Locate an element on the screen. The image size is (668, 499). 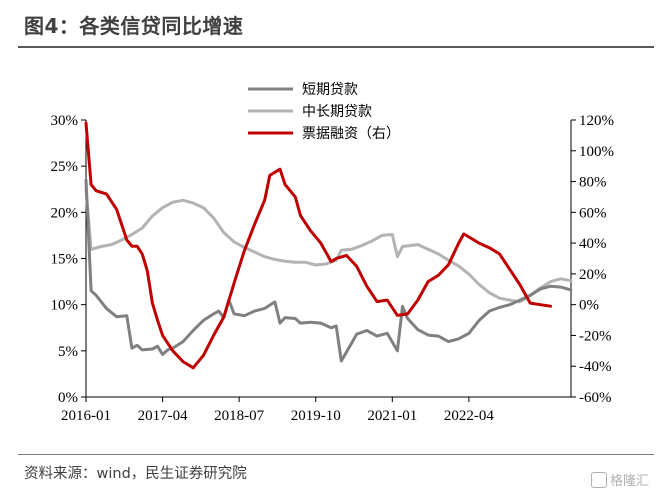
page-title: 图4：各类信贷同比增速 is located at coordinates (134, 26).